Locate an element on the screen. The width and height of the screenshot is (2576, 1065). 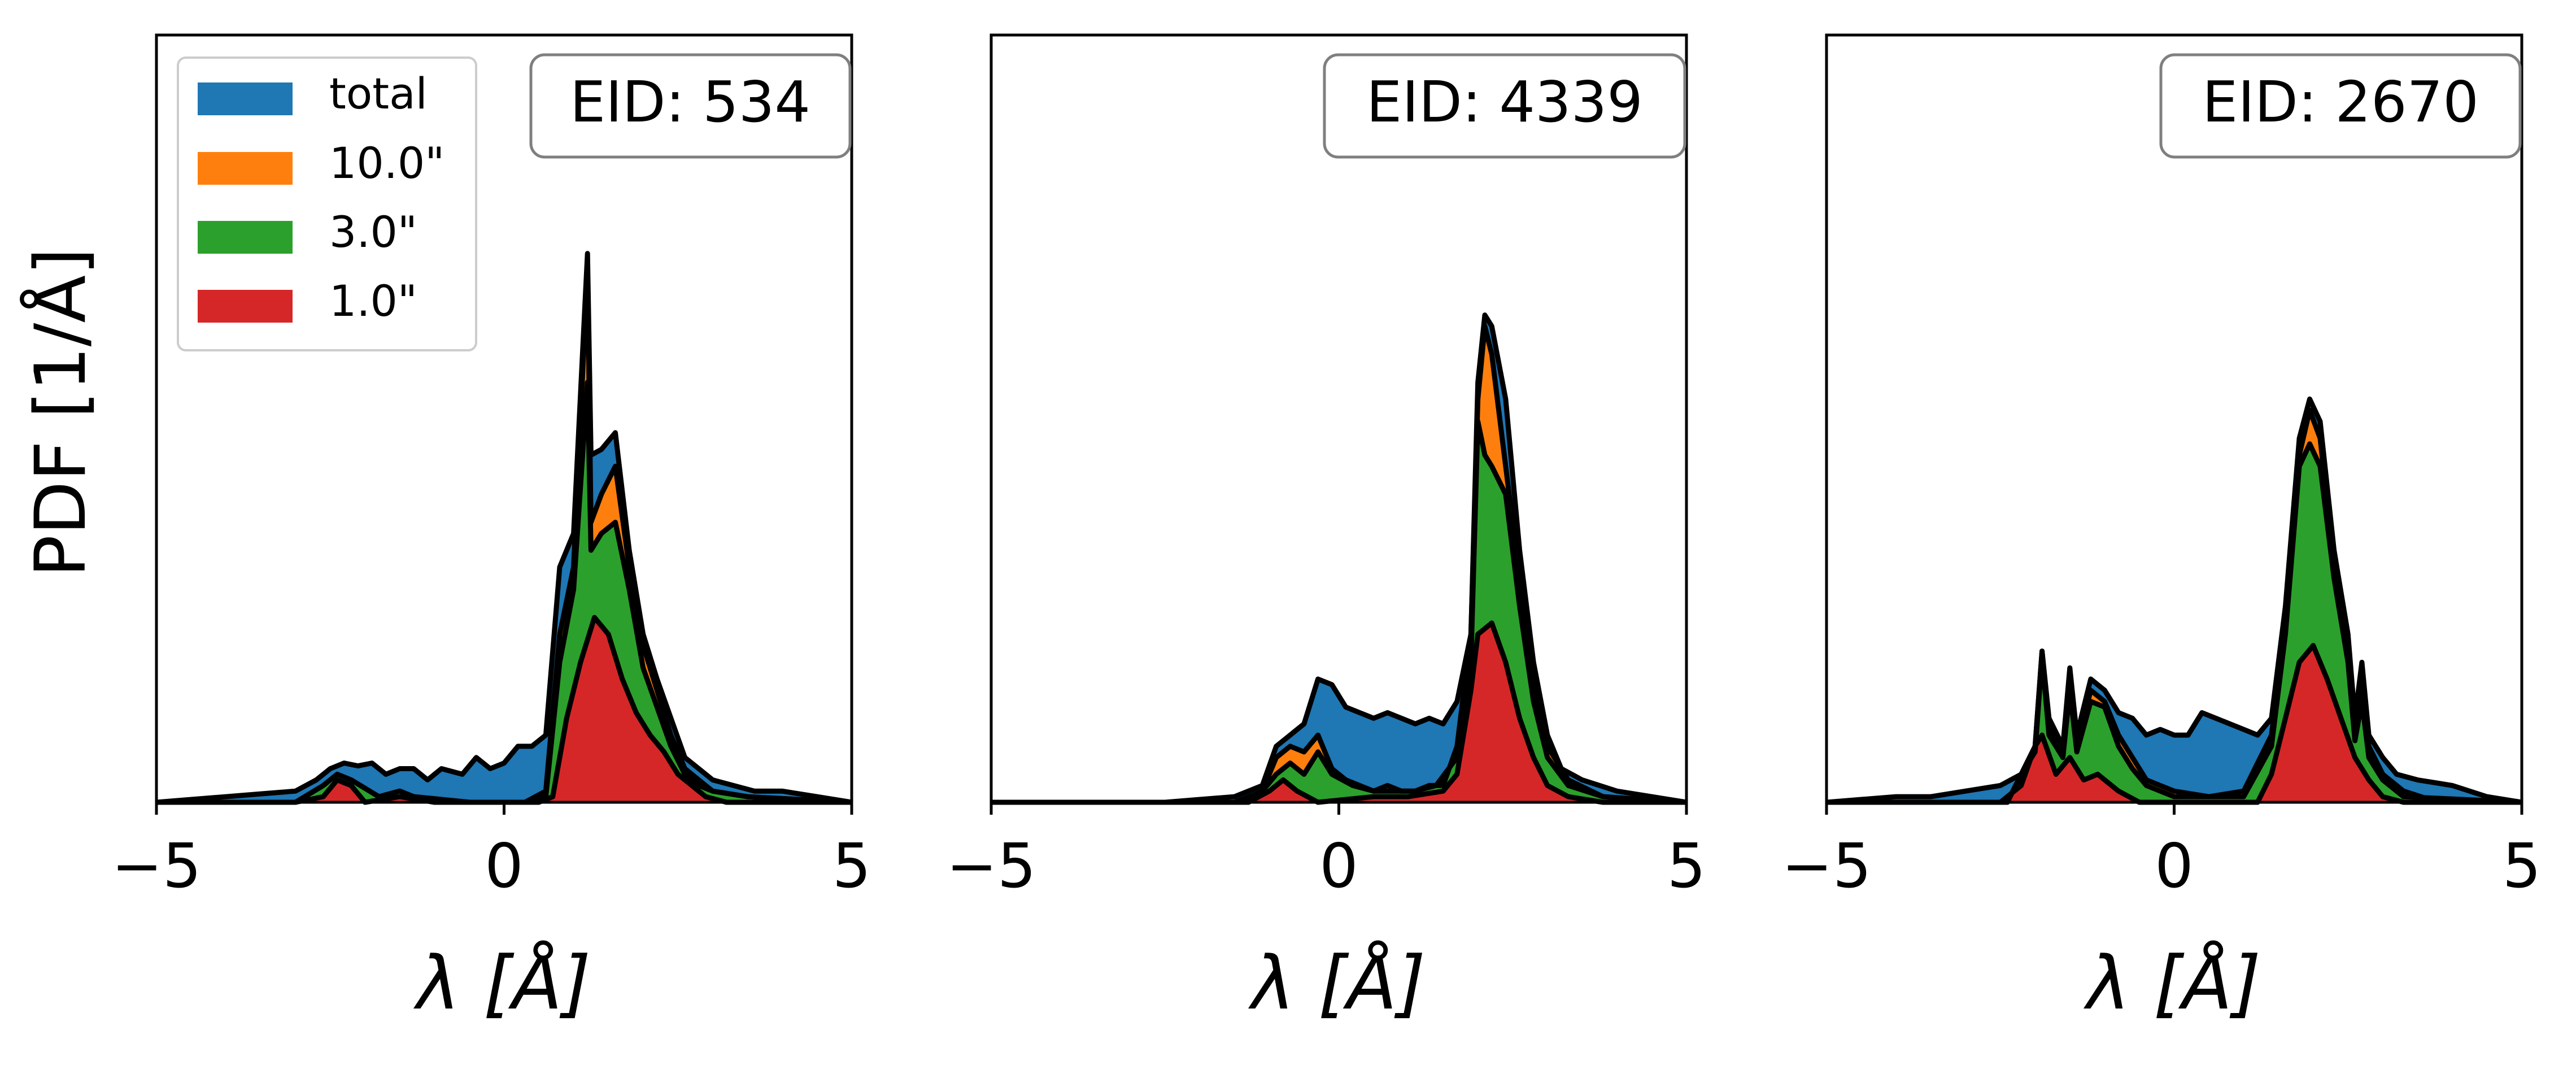
legend-box is located at coordinates (327, 204).